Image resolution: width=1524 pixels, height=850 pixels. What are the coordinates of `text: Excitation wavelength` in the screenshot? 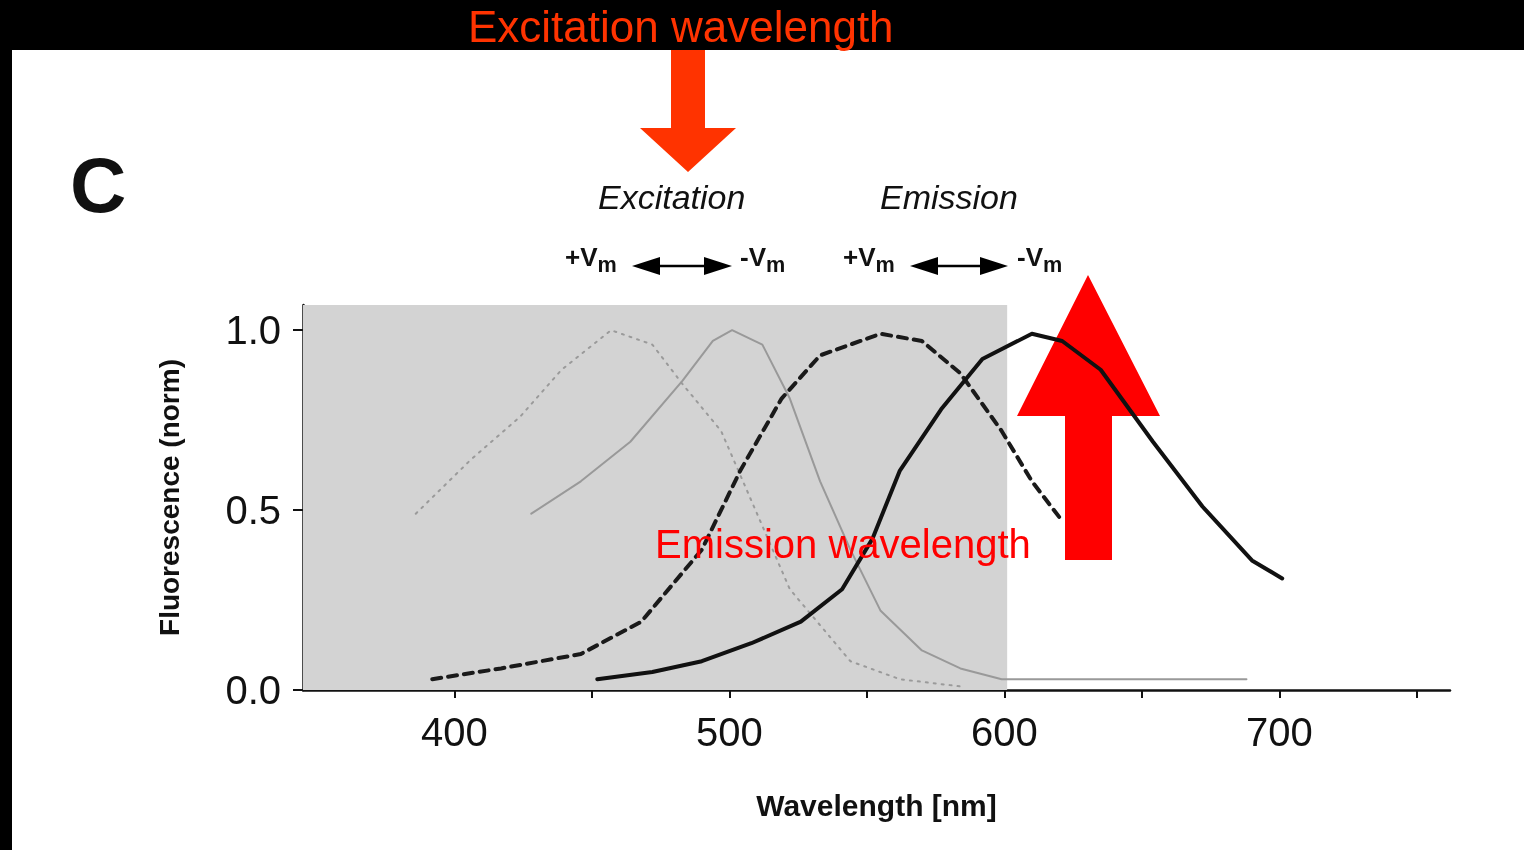 It's located at (681, 27).